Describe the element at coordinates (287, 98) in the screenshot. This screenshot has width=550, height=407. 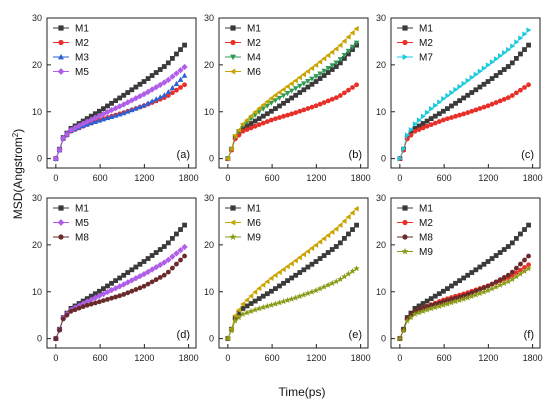
I see `panel-2: 0 600 1200 1800 0 10 20 30 M1 M2 M4 M6 (b)` at that location.